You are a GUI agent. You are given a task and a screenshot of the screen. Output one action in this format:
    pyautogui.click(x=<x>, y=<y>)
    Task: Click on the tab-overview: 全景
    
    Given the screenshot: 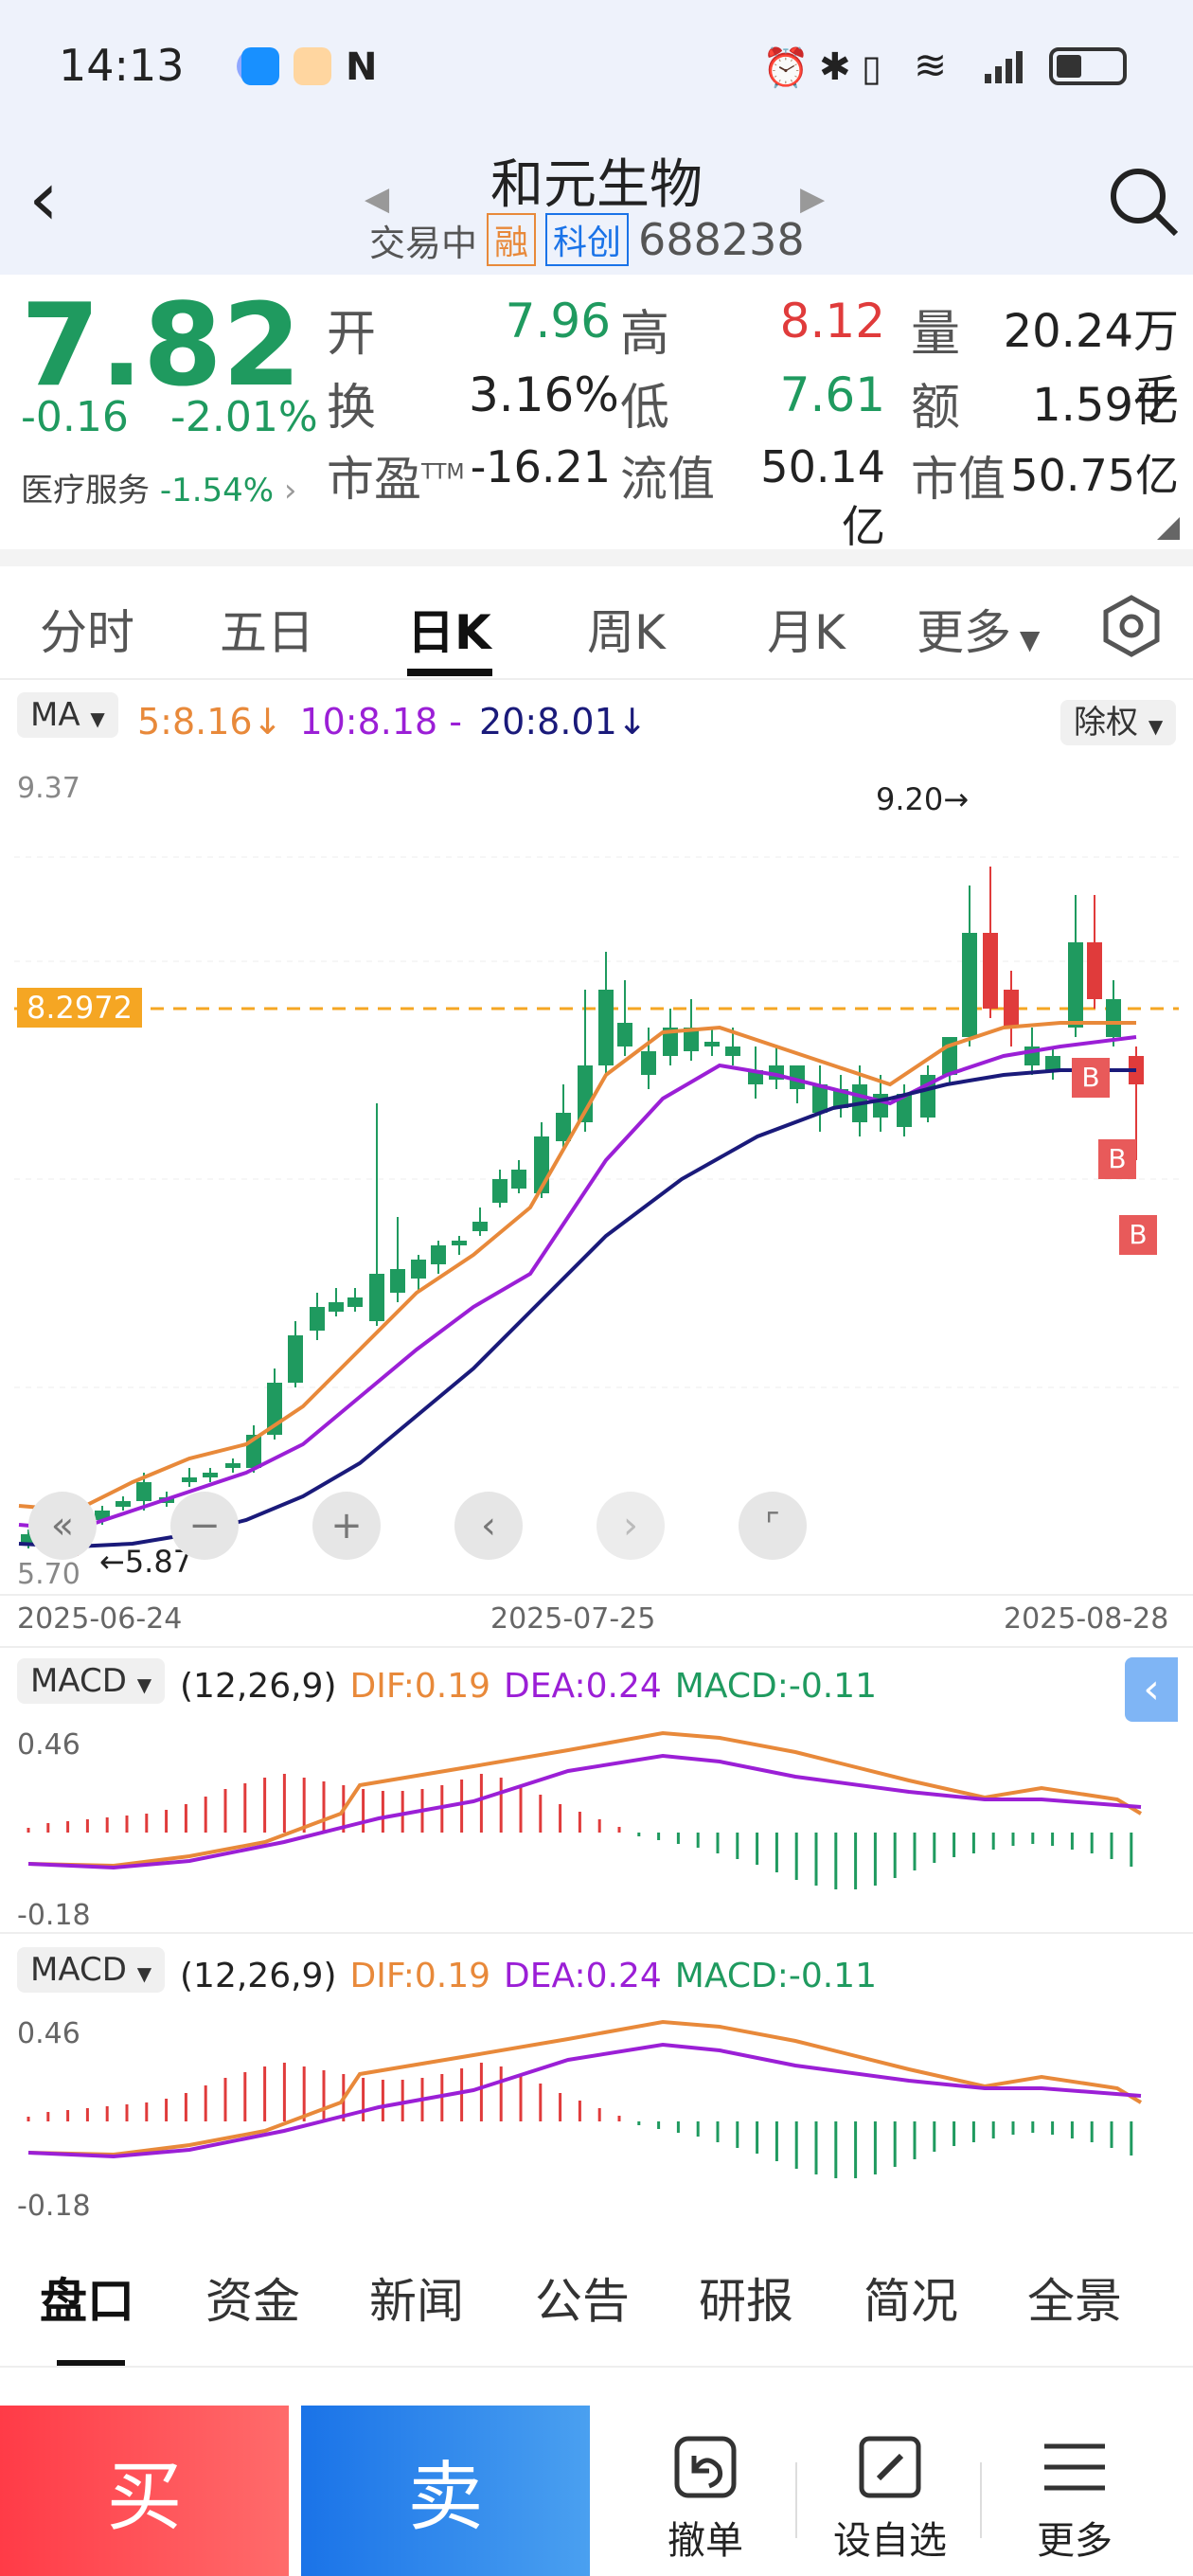 What is the action you would take?
    pyautogui.click(x=1074, y=2301)
    